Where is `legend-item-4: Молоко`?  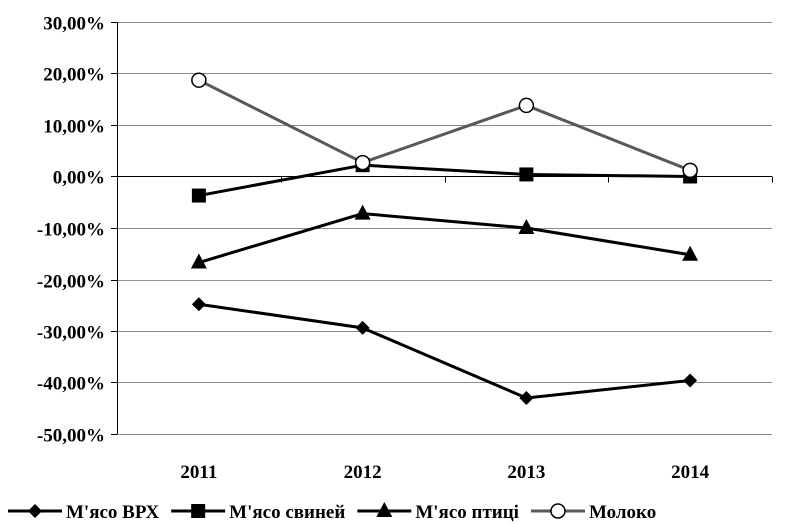
legend-item-4: Молоко is located at coordinates (593, 512).